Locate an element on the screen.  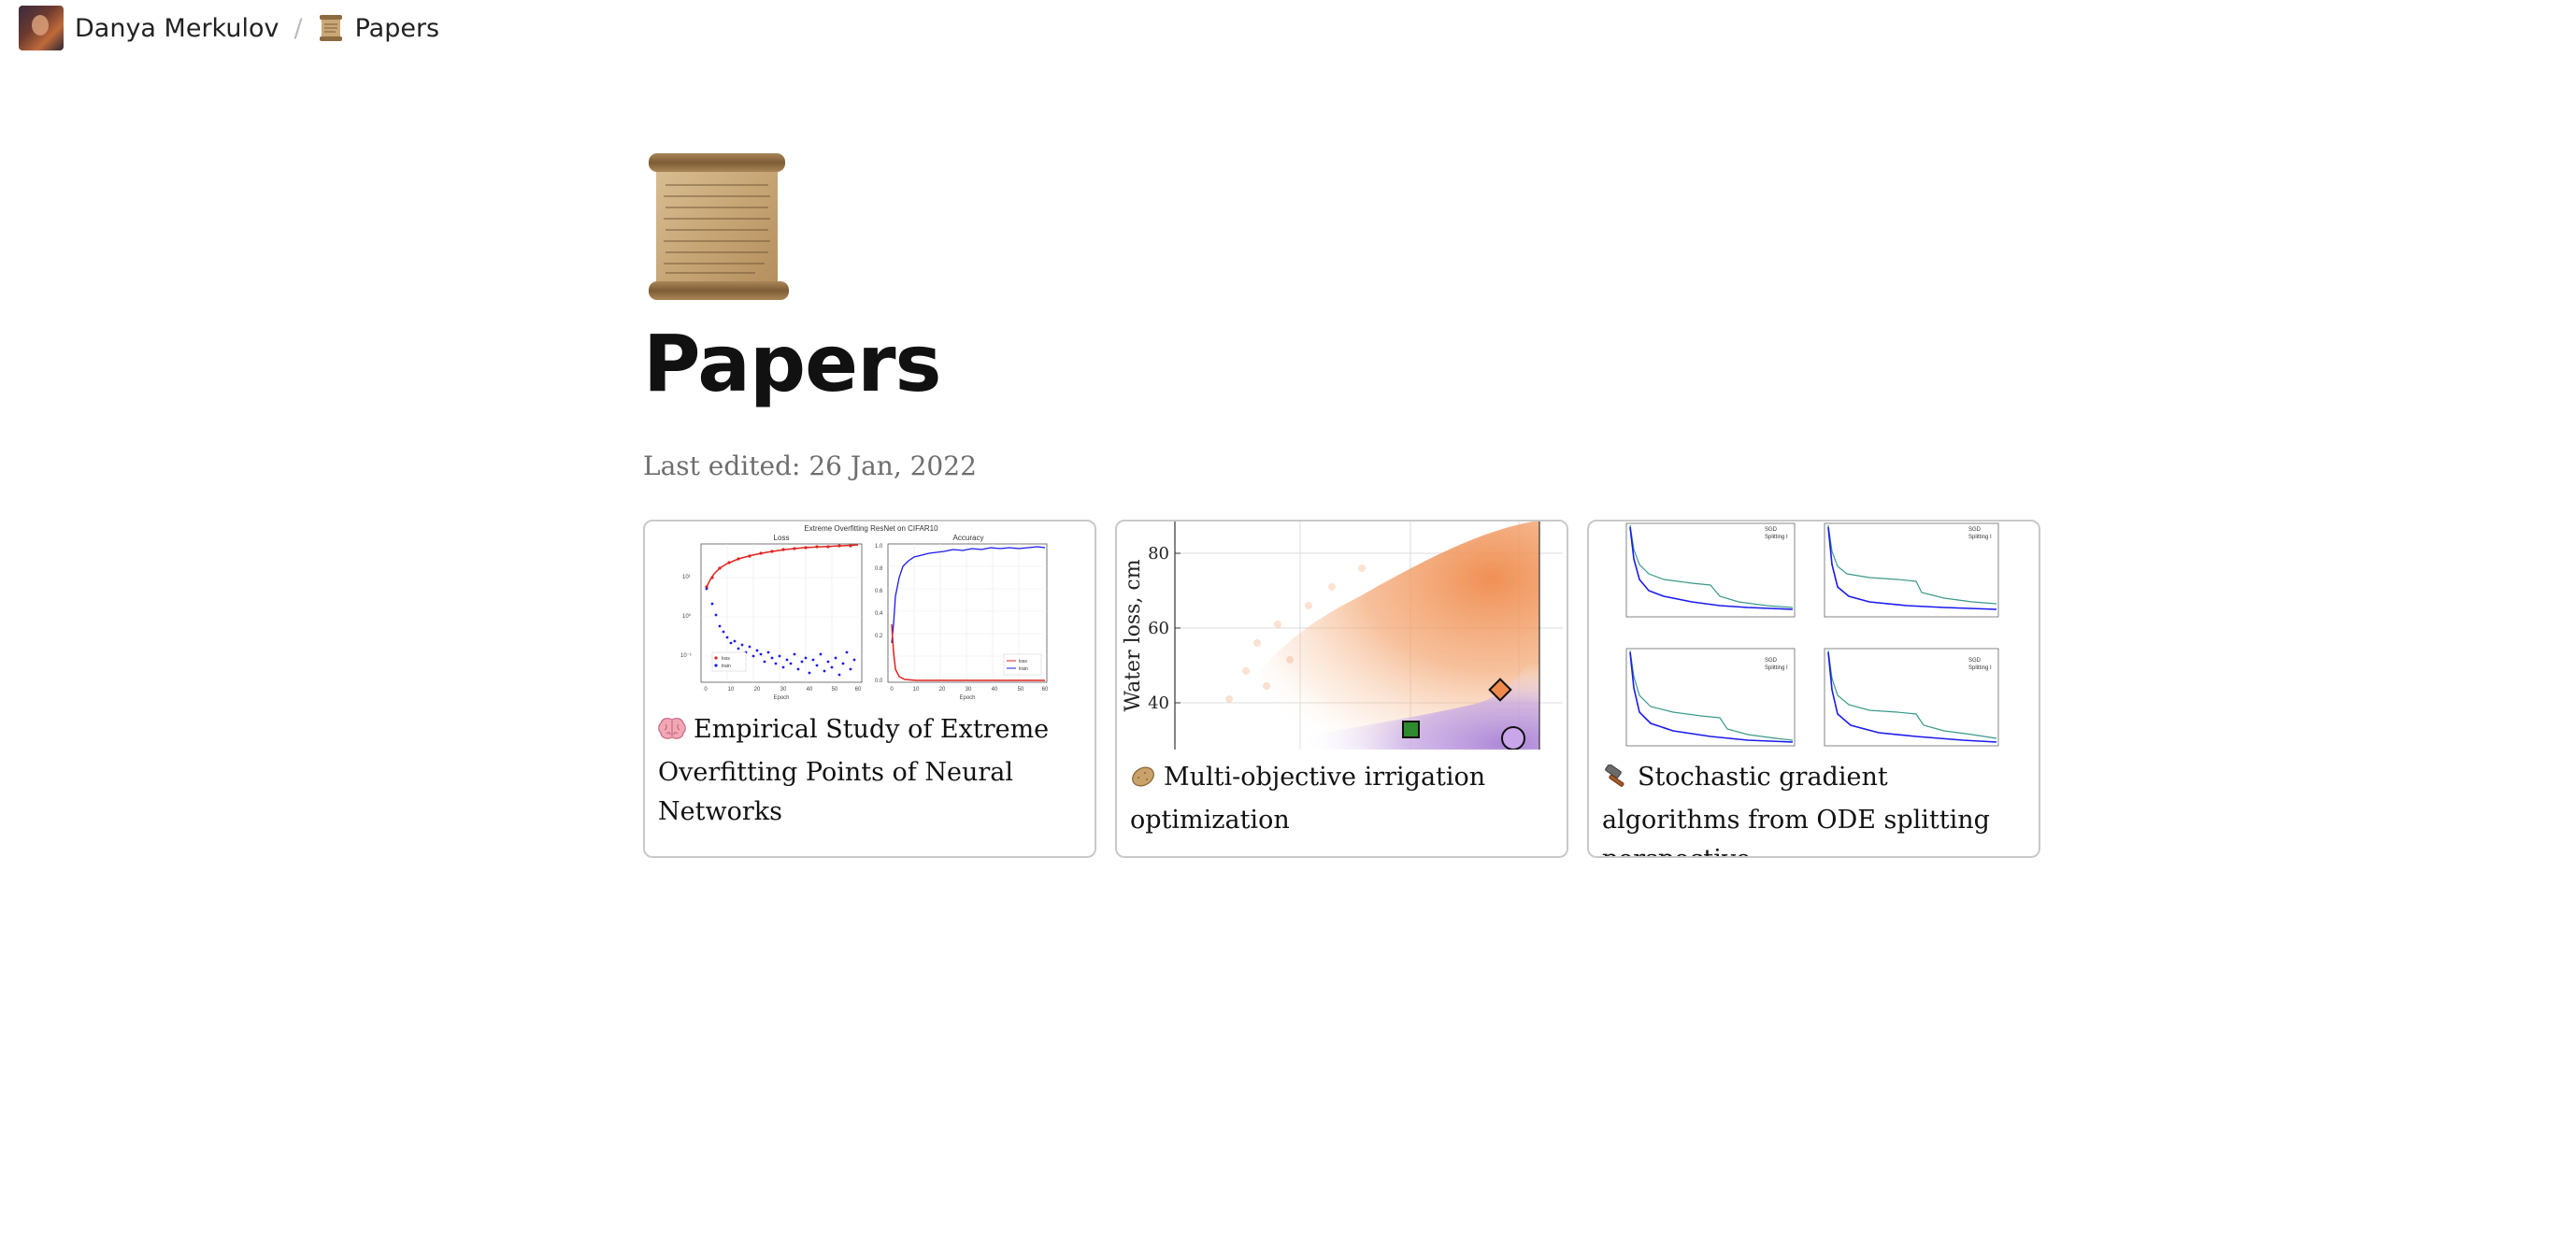
breadcrumb-current: Papers is located at coordinates (379, 28).